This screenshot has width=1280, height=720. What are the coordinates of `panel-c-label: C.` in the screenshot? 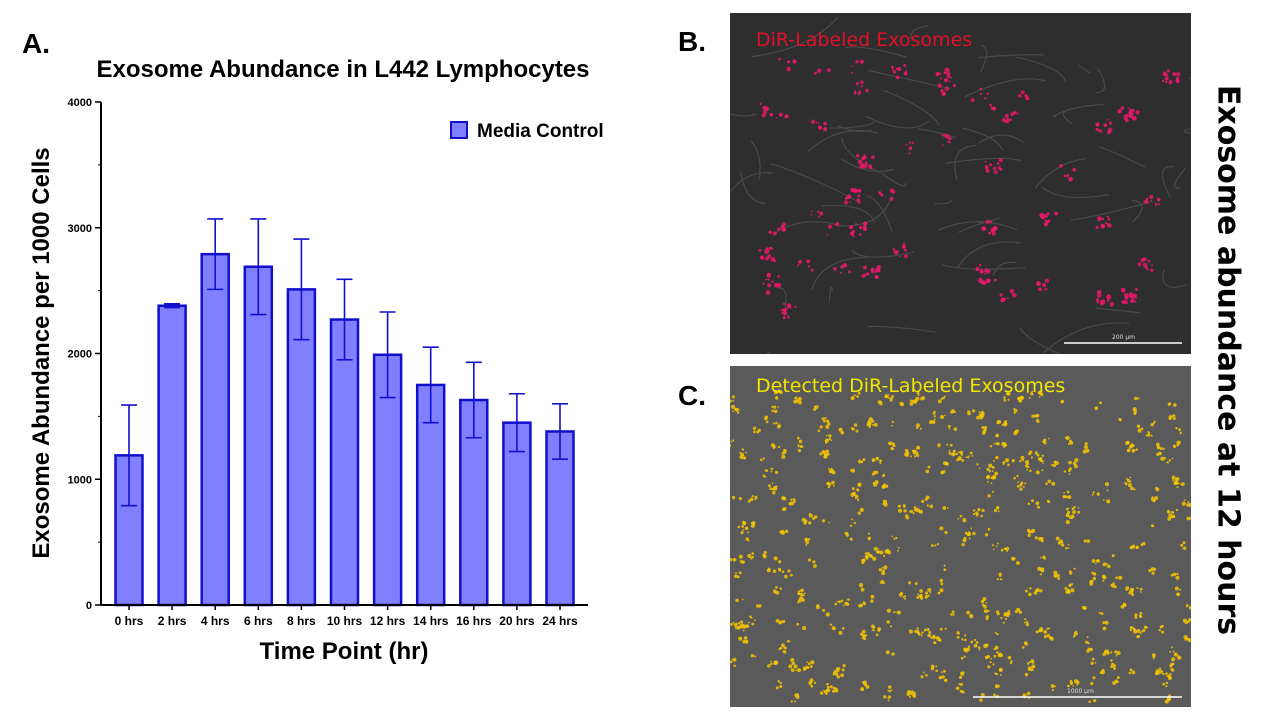 It's located at (692, 395).